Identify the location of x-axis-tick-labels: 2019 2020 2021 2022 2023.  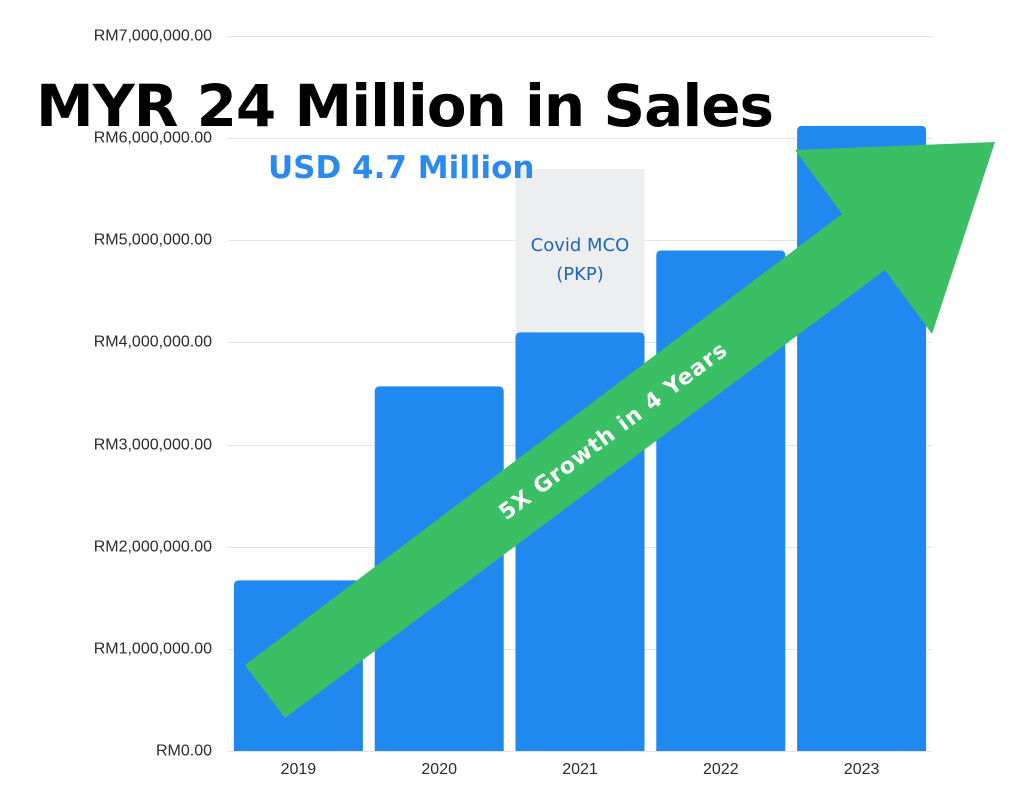
(580, 769).